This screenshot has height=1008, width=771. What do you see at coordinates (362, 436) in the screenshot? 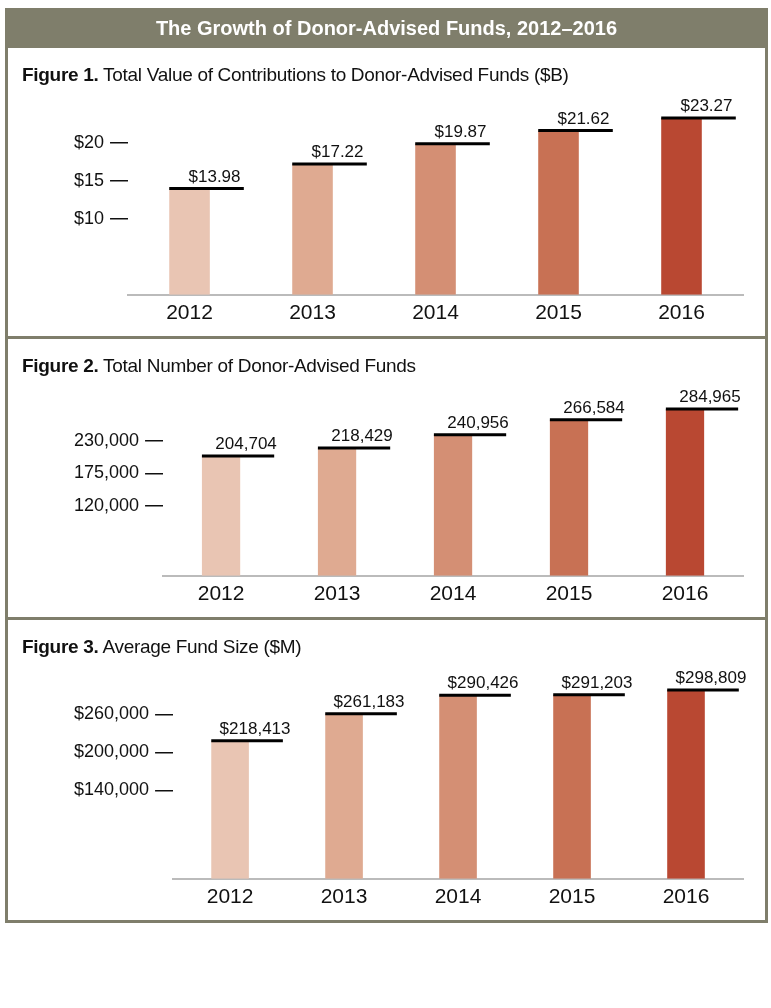
I see `data-label: 218,429` at bounding box center [362, 436].